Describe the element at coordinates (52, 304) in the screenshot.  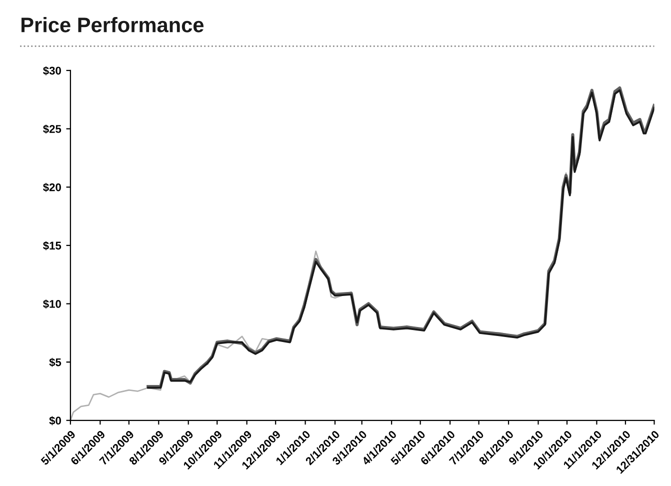
I see `y-tick-label: $10` at that location.